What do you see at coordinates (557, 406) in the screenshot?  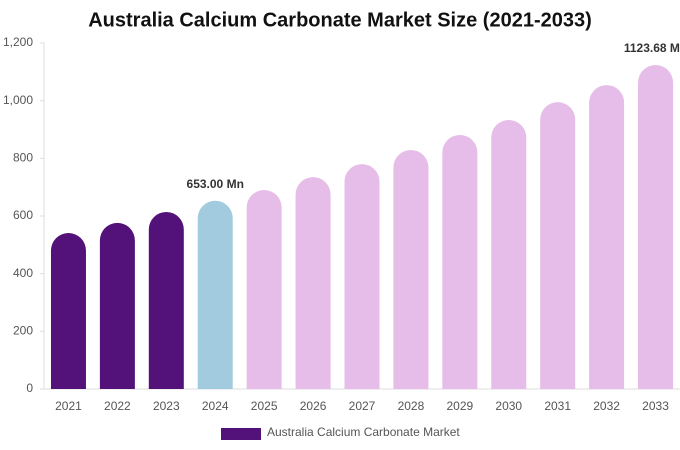 I see `x-tick-label: 2031` at bounding box center [557, 406].